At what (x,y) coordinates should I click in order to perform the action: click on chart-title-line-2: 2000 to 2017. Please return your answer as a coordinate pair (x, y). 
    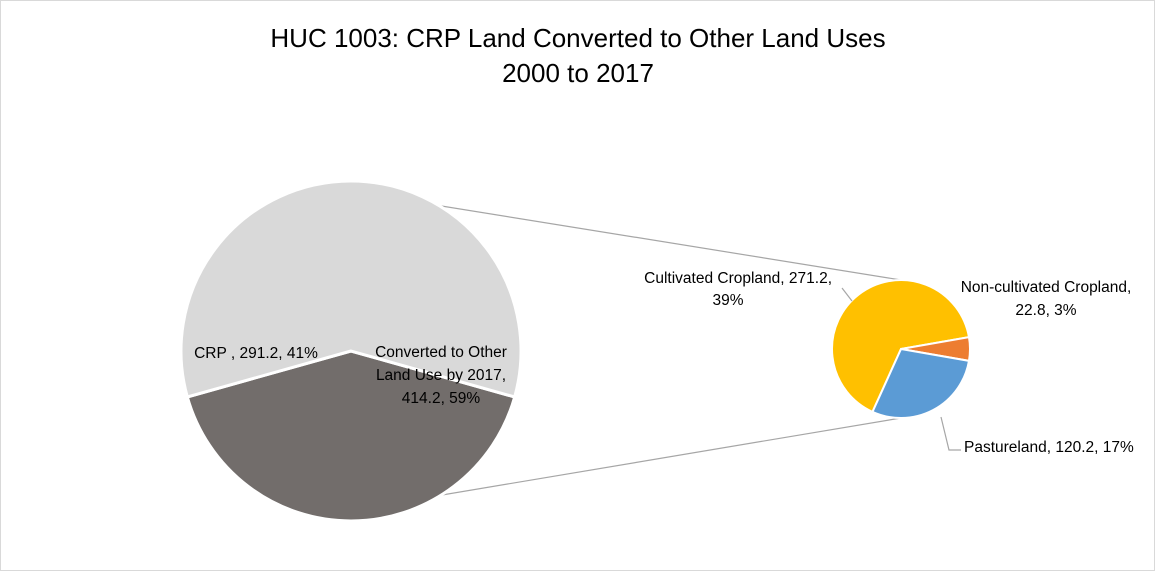
    Looking at the image, I should click on (578, 73).